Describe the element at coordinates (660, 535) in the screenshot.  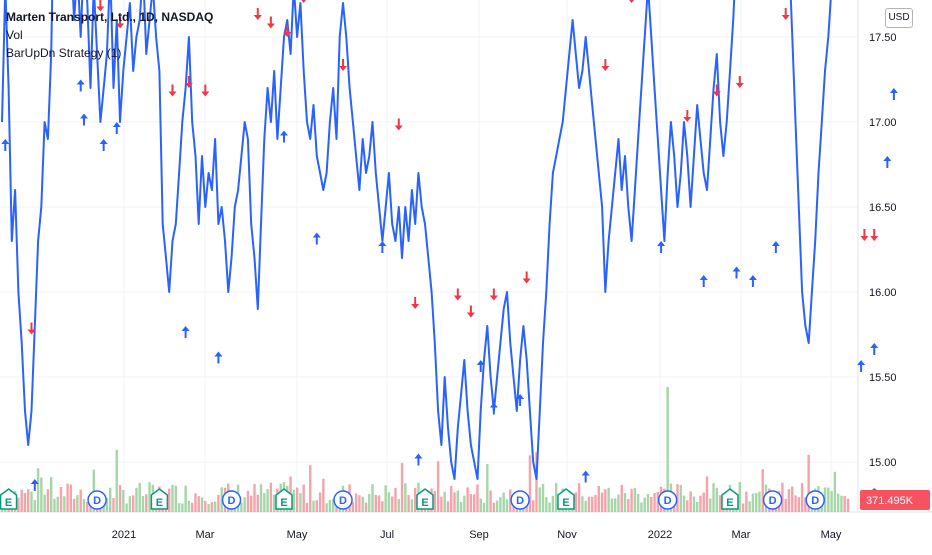
I see `x-tick-label: 2022` at that location.